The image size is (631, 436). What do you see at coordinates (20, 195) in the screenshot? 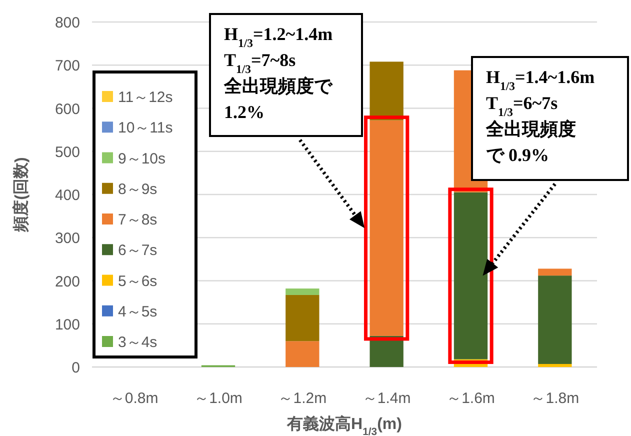
I see `y-axis-title: 頻度(回数)` at bounding box center [20, 195].